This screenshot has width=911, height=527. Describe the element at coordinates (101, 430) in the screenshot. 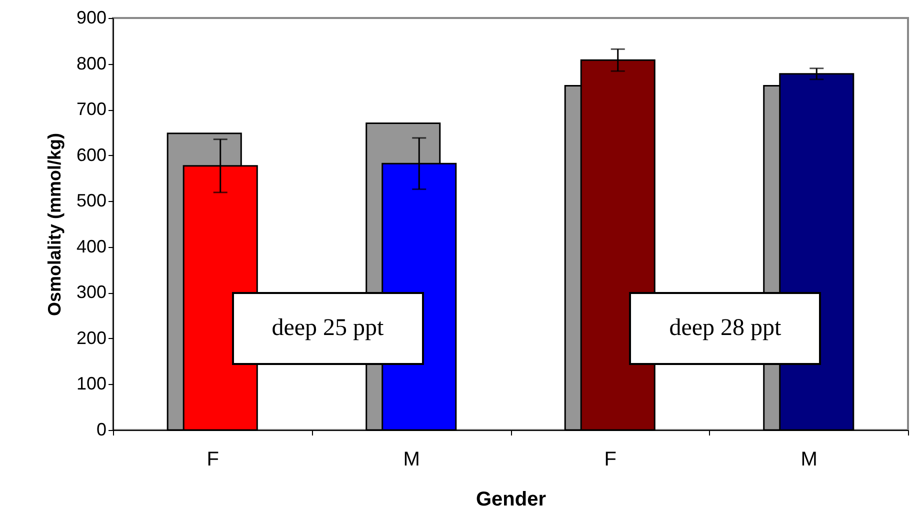

I see `y-tick-label: 0` at that location.